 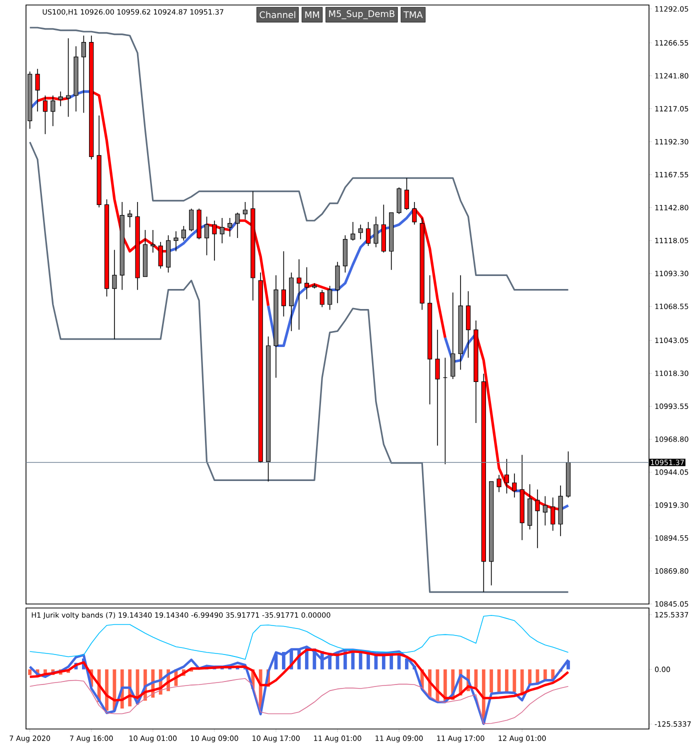 What do you see at coordinates (312, 14) in the screenshot?
I see `annotation: MM` at bounding box center [312, 14].